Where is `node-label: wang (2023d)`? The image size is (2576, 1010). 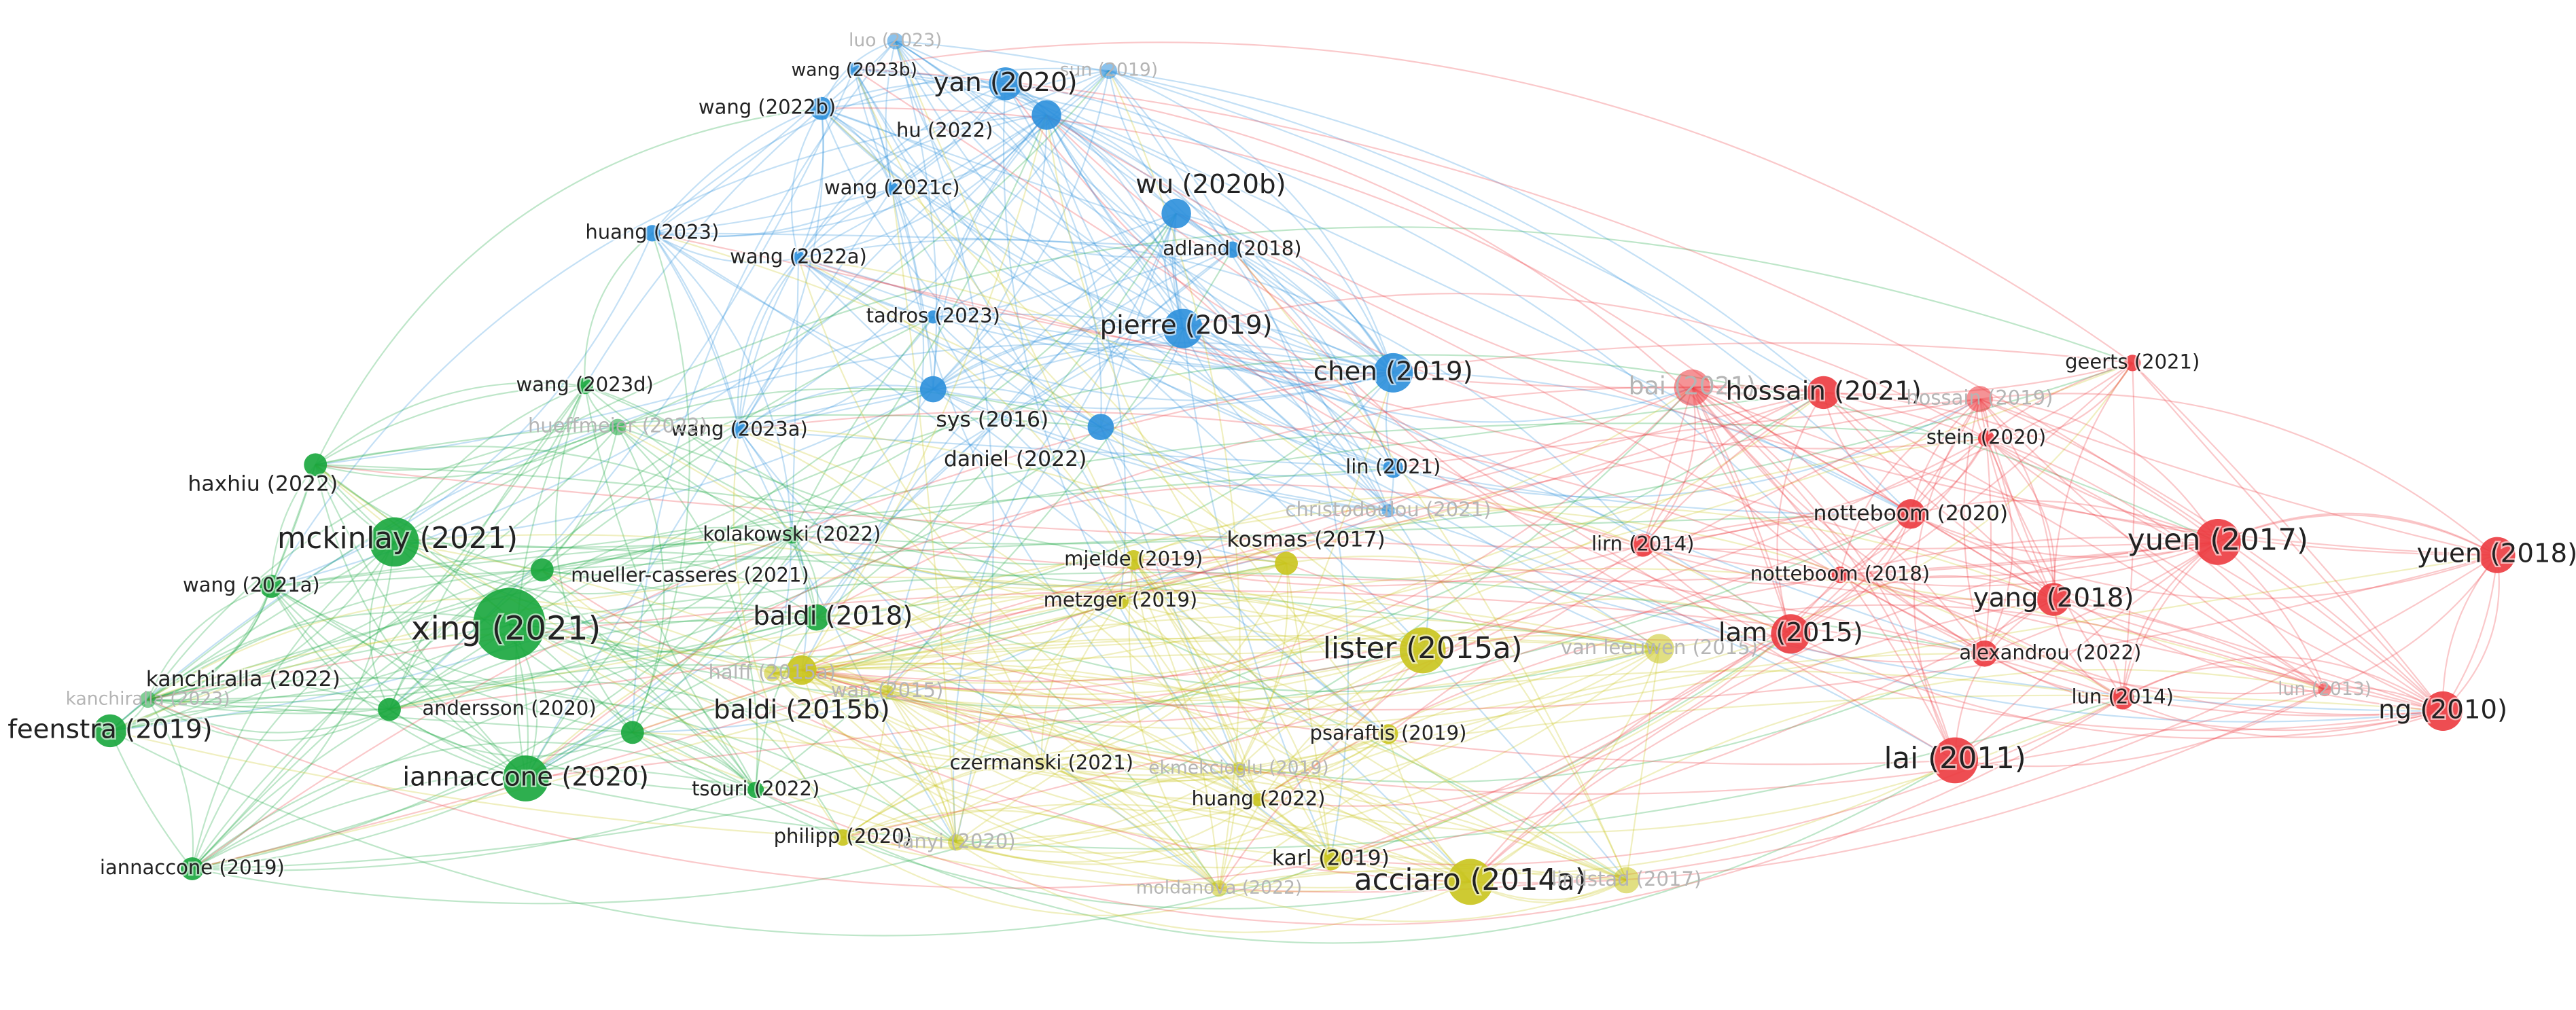
node-label: wang (2023d) is located at coordinates (585, 384).